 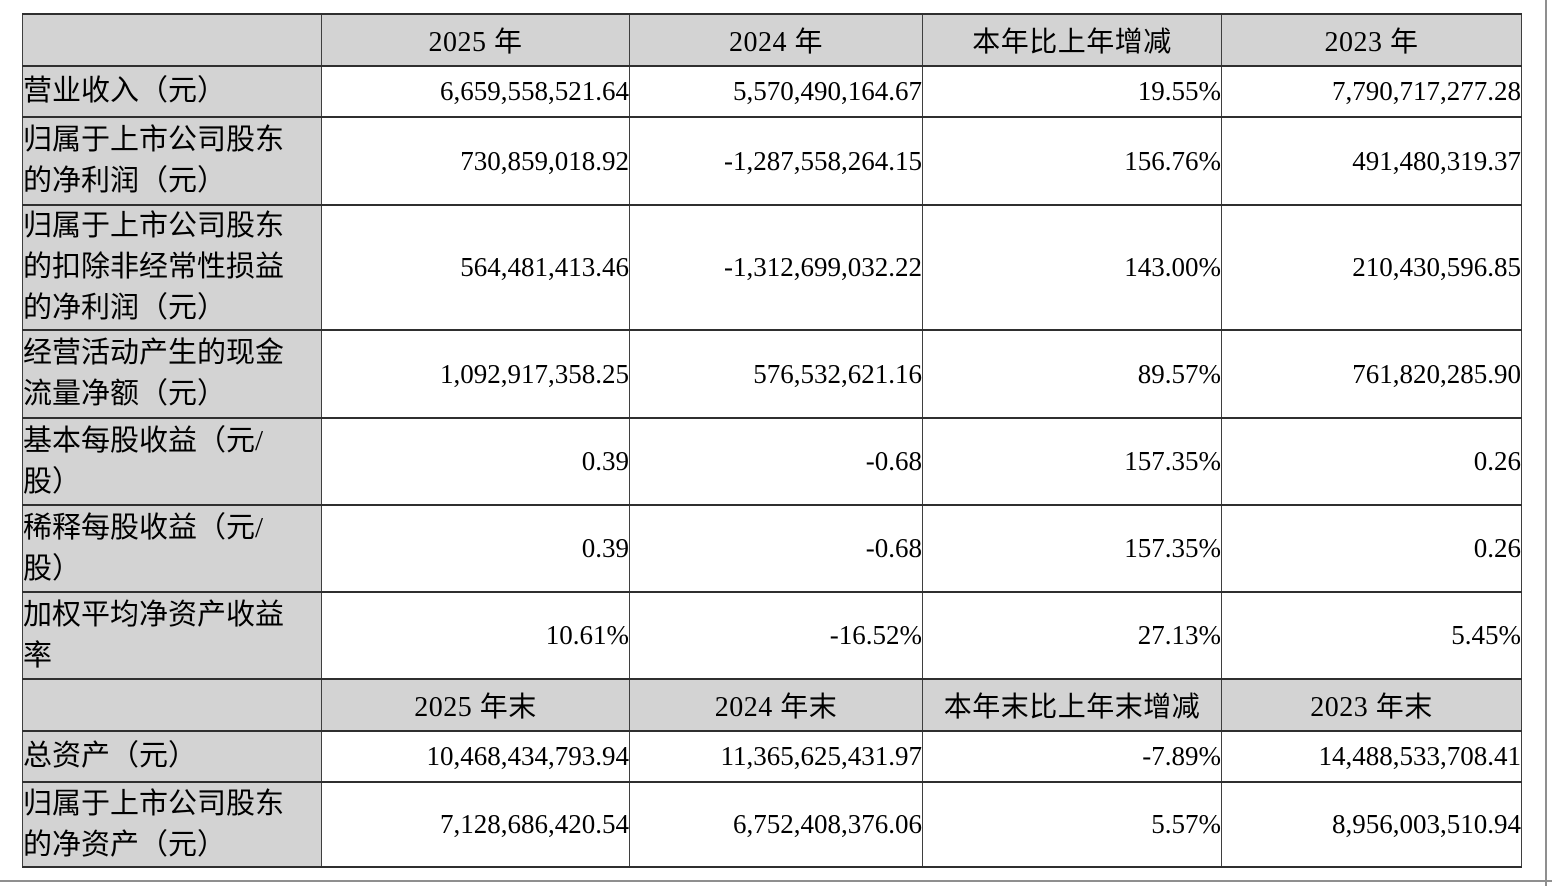 I want to click on page-edge-right-line, so click(x=1546, y=443).